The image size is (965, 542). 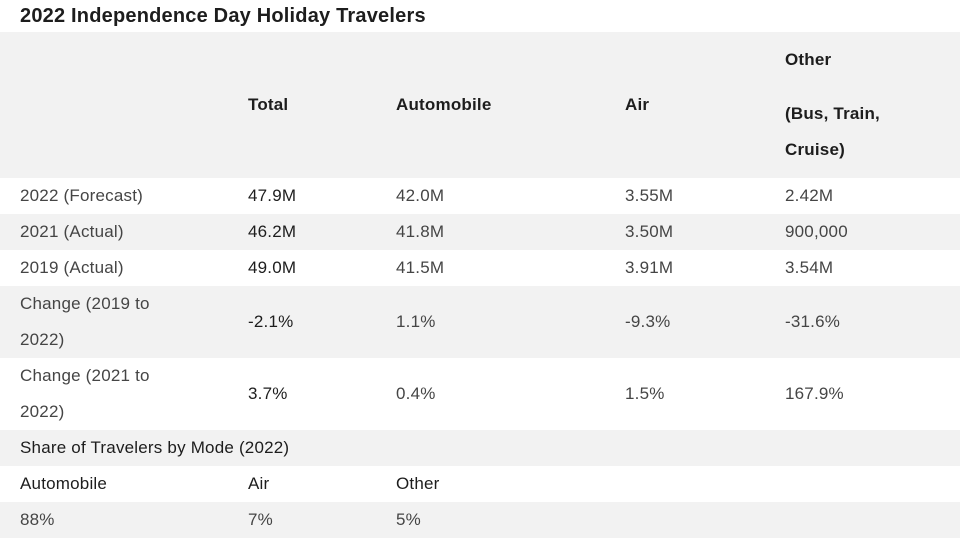 What do you see at coordinates (832, 131) in the screenshot?
I see `other-header-sub-label: (Bus, Train, Cruise)` at bounding box center [832, 131].